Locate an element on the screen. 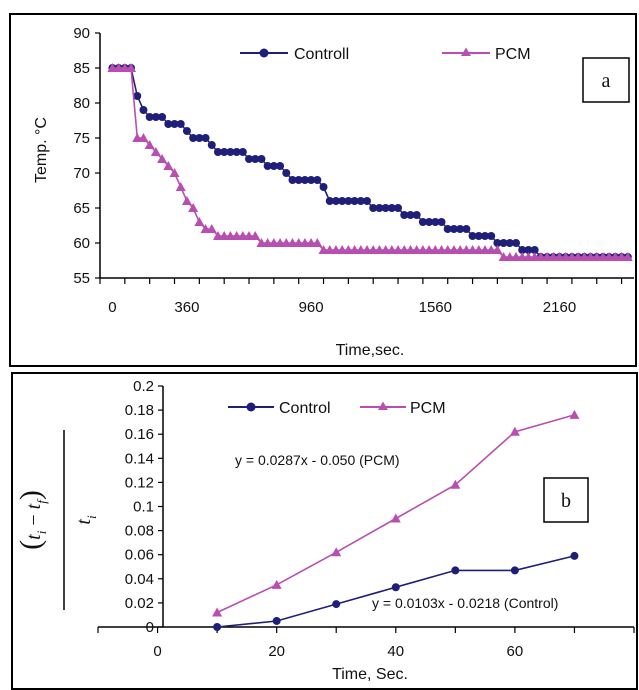  chart-b-y-tick-label: 0 is located at coordinates (150, 627).